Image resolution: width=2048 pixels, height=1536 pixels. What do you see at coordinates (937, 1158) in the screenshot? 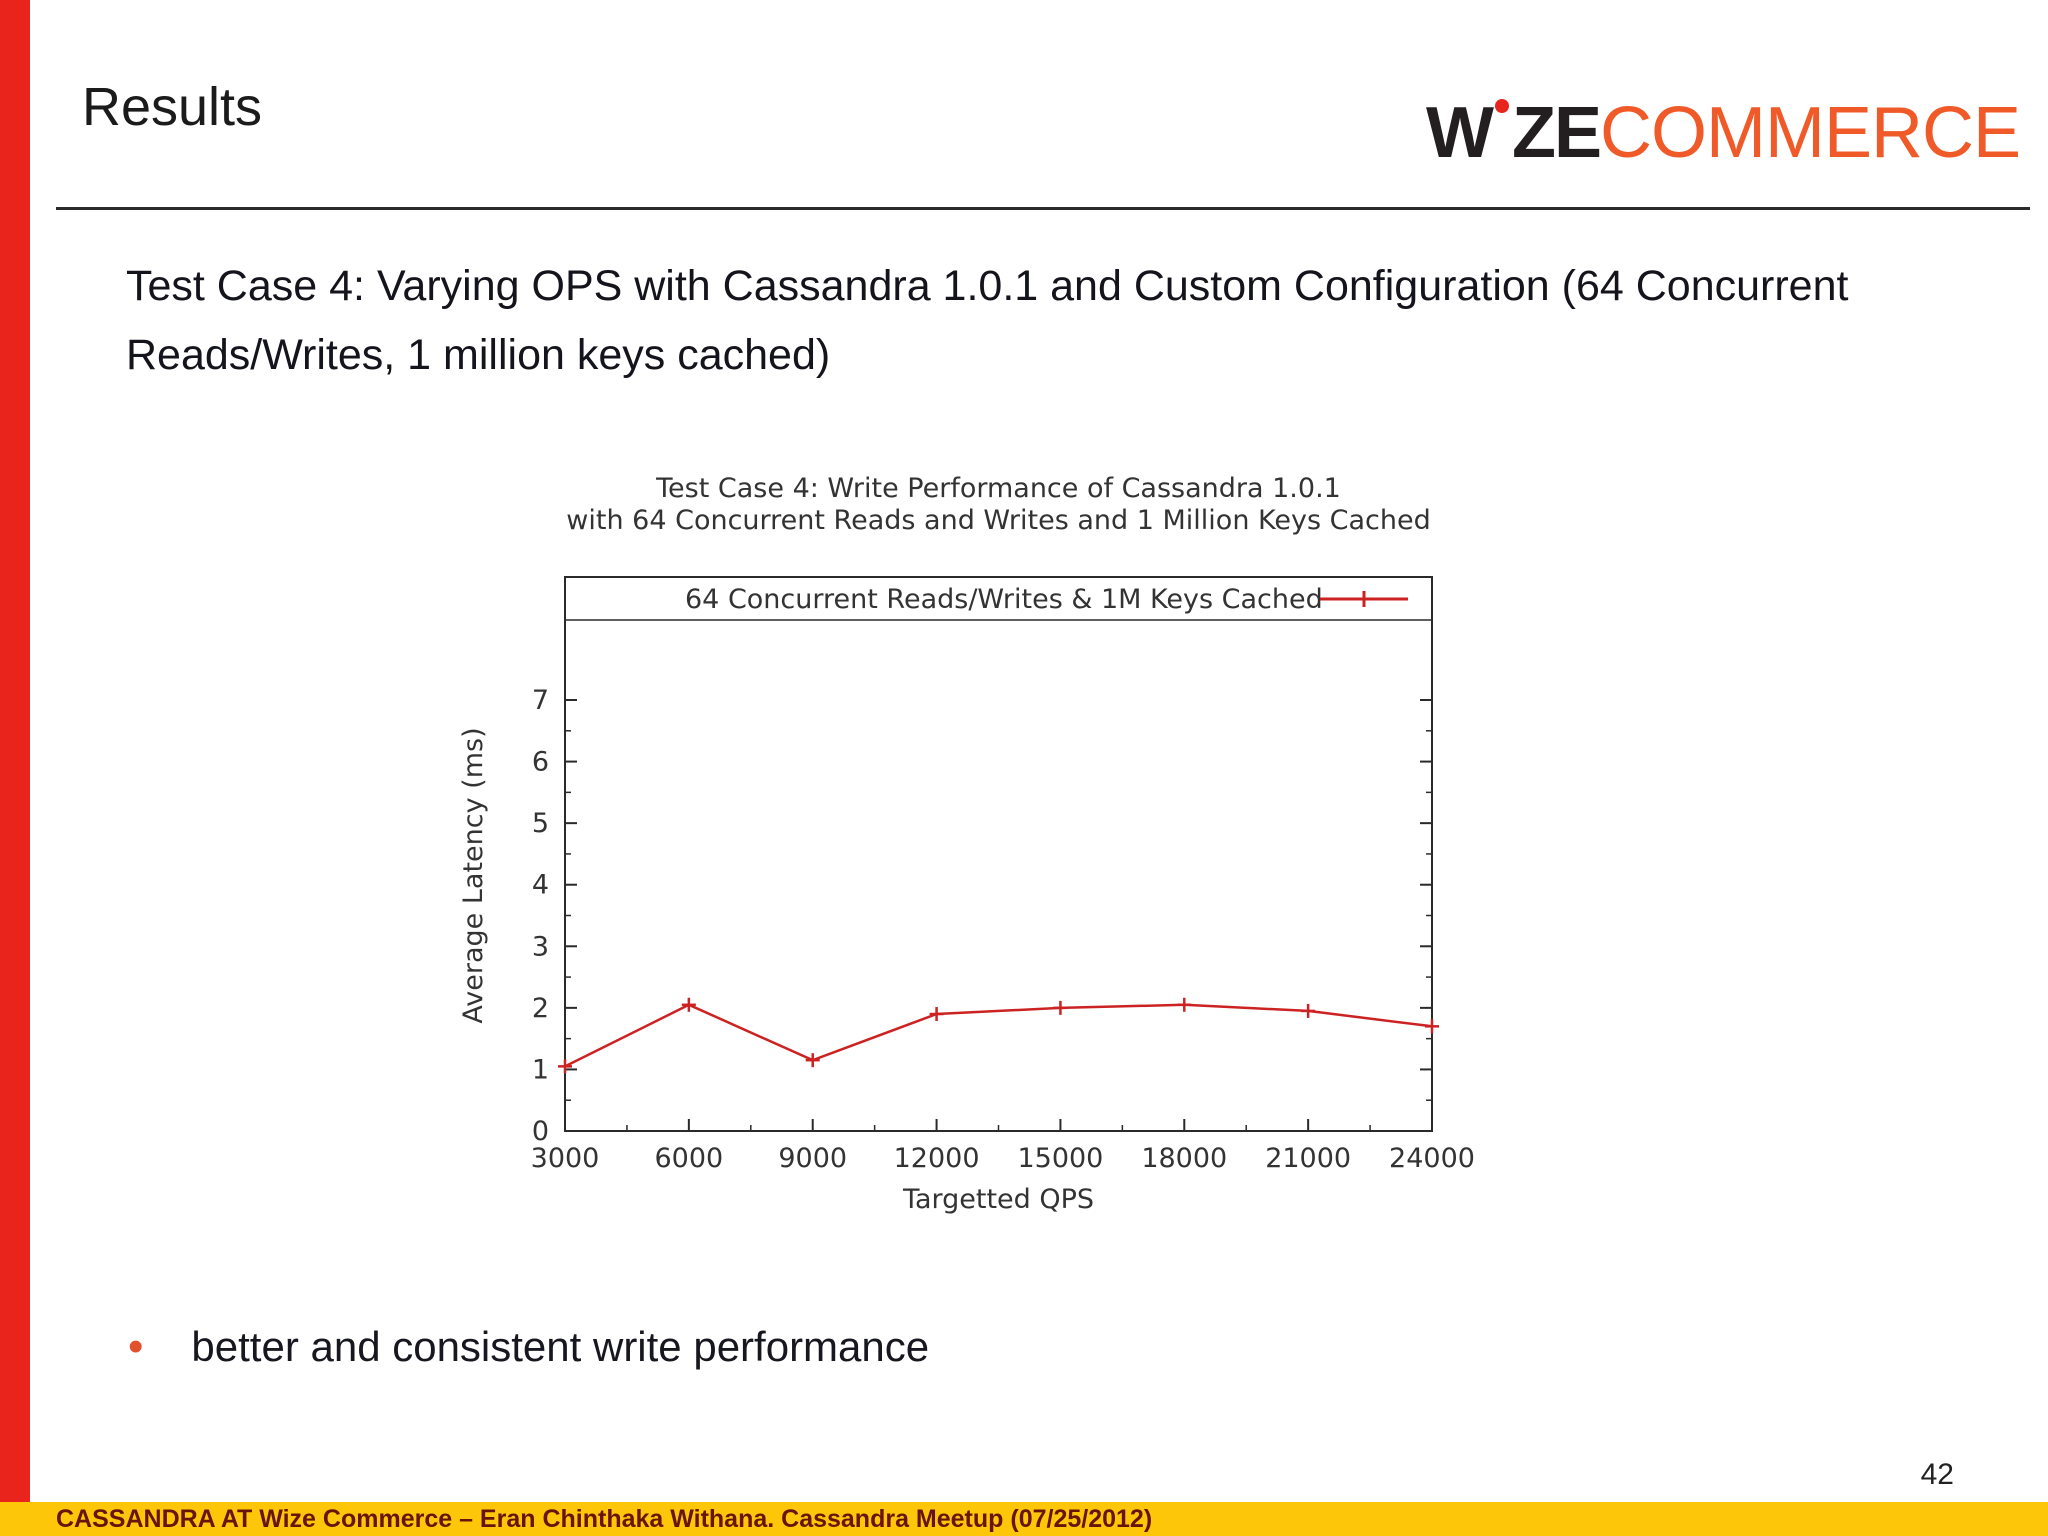
I see `x-tick-label: 12000` at bounding box center [937, 1158].